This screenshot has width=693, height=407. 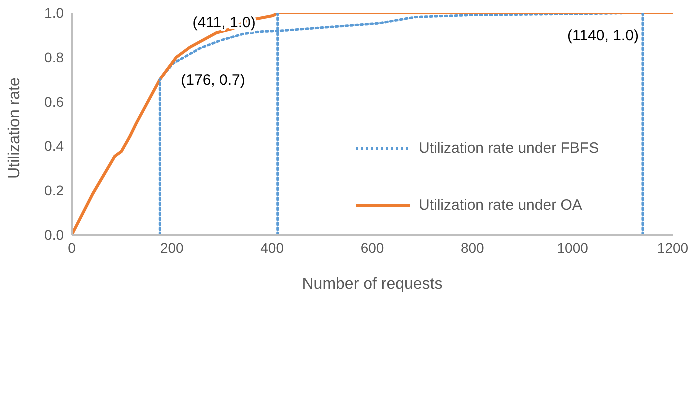 What do you see at coordinates (372, 284) in the screenshot?
I see `x-axis-title: Number of requests` at bounding box center [372, 284].